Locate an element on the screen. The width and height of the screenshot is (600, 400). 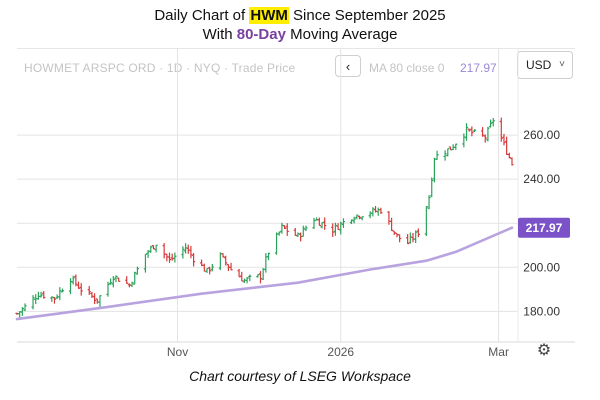
x-tick-label: 2026 is located at coordinates (340, 352).